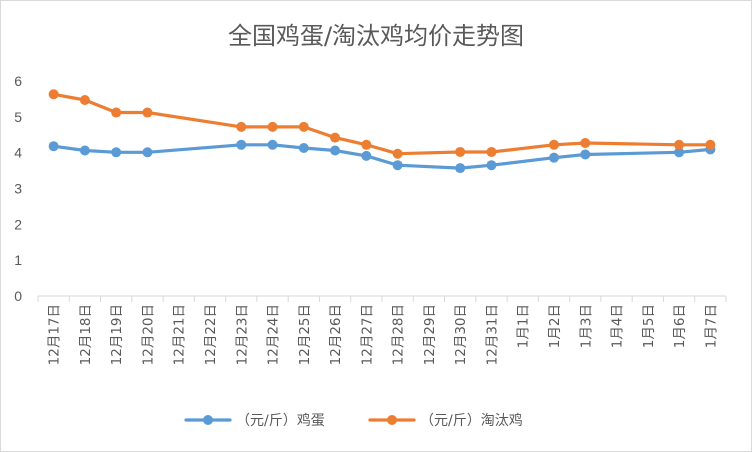  Describe the element at coordinates (353, 420) in the screenshot. I see `legend: （元/斤）鸡蛋 （元/斤）淘汰鸡` at that location.